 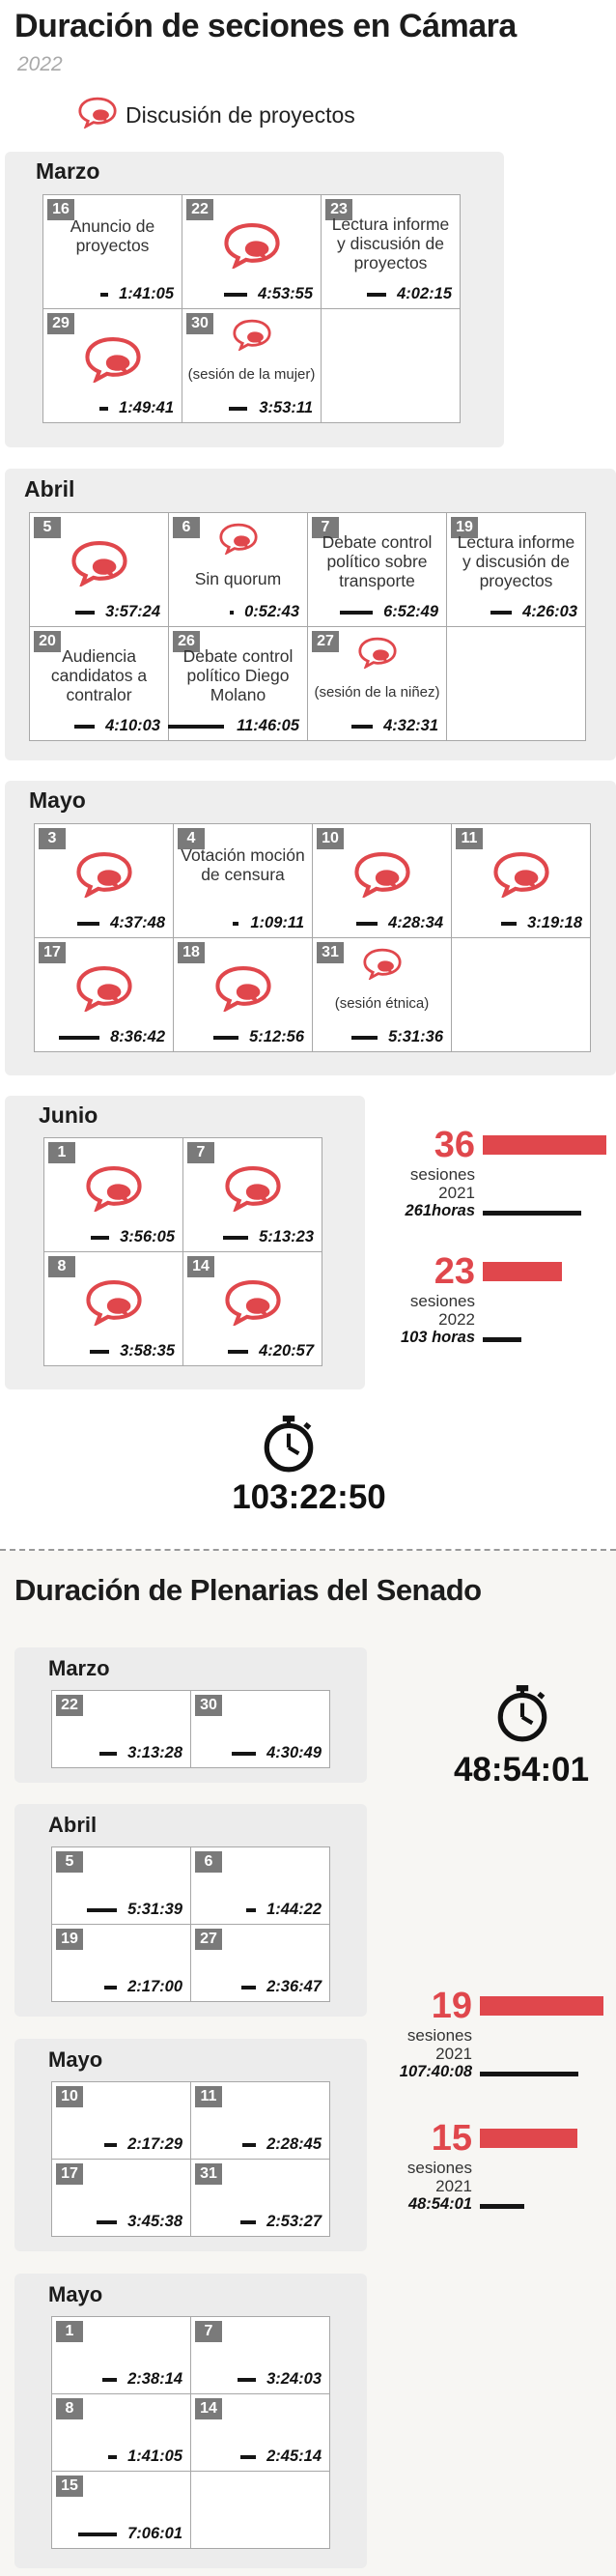 I want to click on duration-label: 2:36:47, so click(x=294, y=1987).